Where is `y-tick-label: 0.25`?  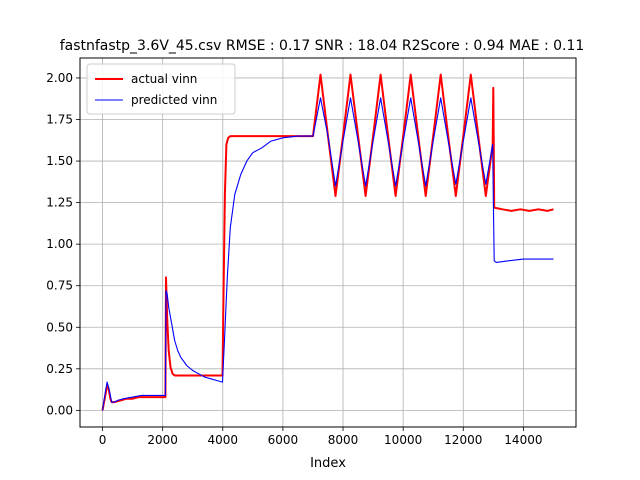 y-tick-label: 0.25 is located at coordinates (59, 369).